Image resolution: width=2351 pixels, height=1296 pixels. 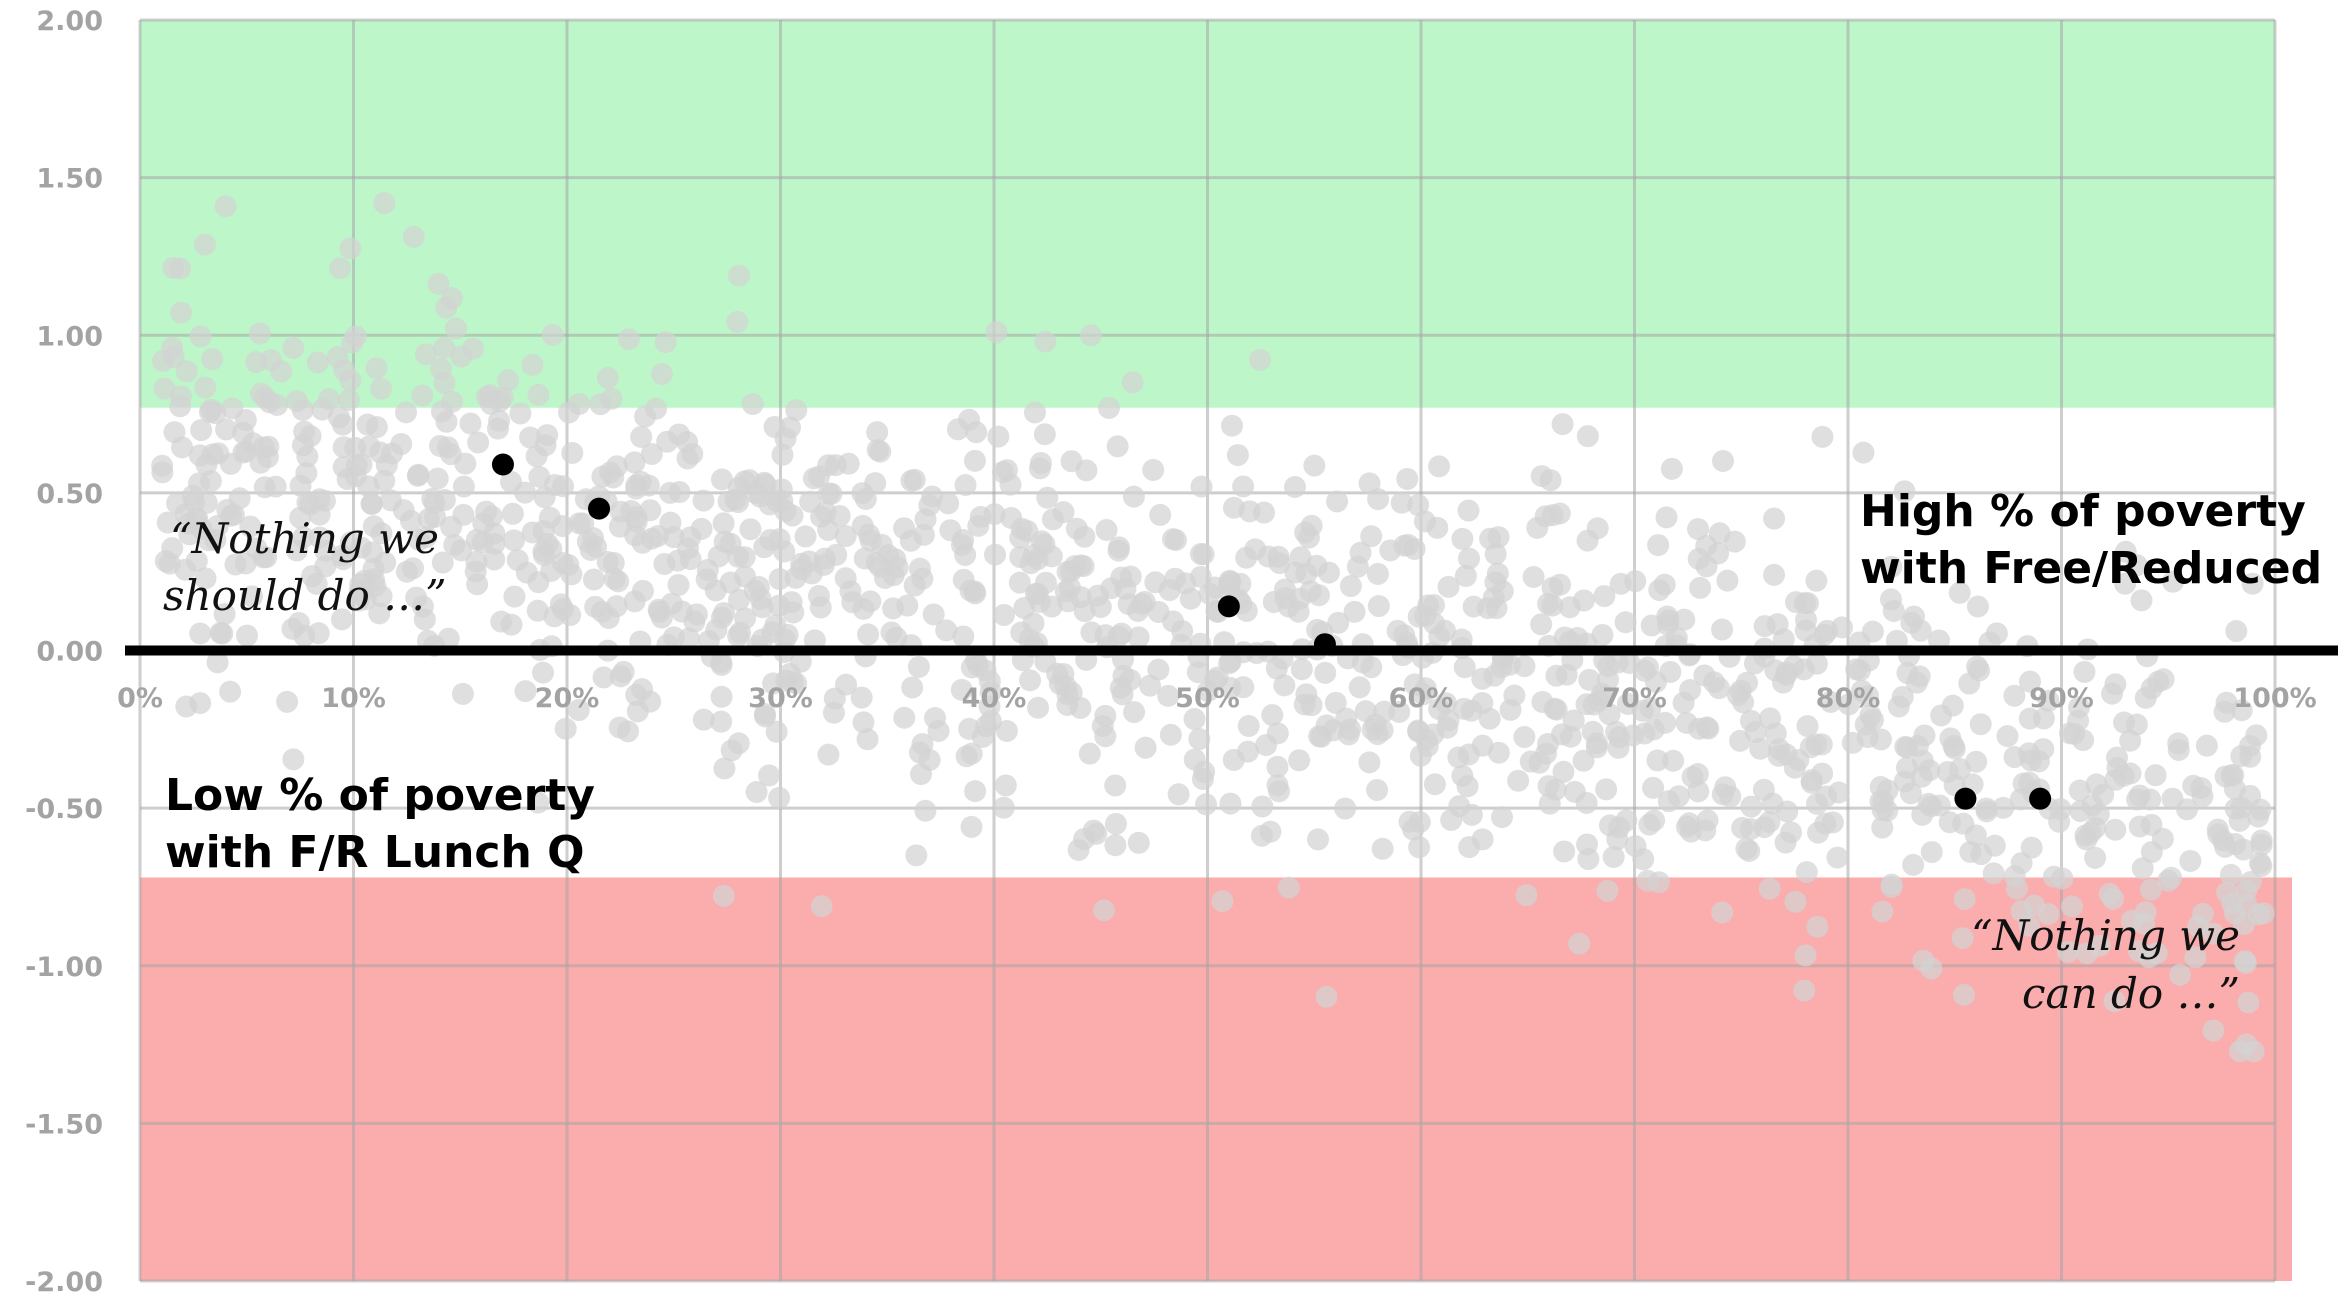 I want to click on x-tick-label: 40%, so click(x=994, y=698).